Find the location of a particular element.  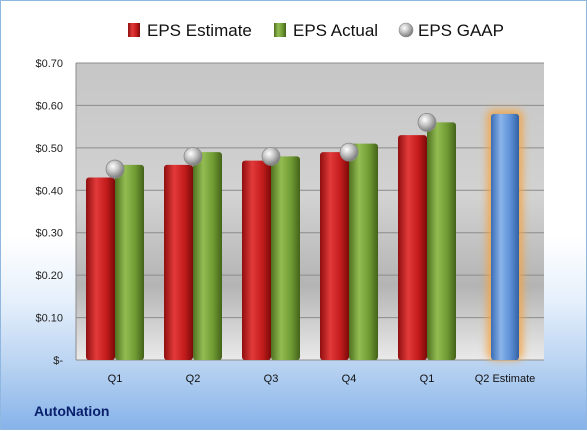

y-tick-label: $0.10 is located at coordinates (49, 319).